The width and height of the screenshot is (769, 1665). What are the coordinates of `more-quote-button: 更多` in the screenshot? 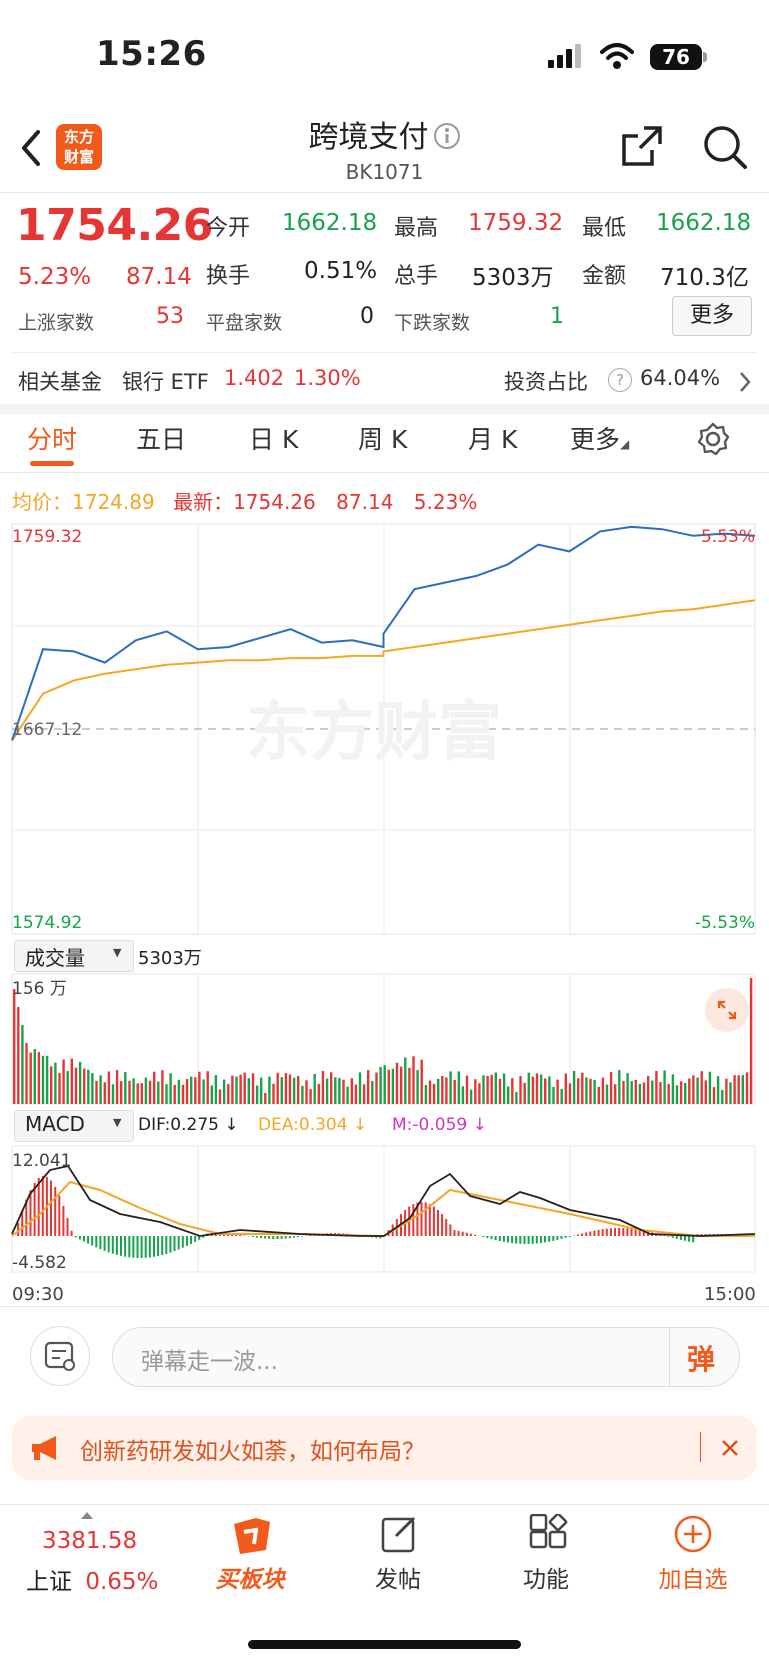 It's located at (712, 316).